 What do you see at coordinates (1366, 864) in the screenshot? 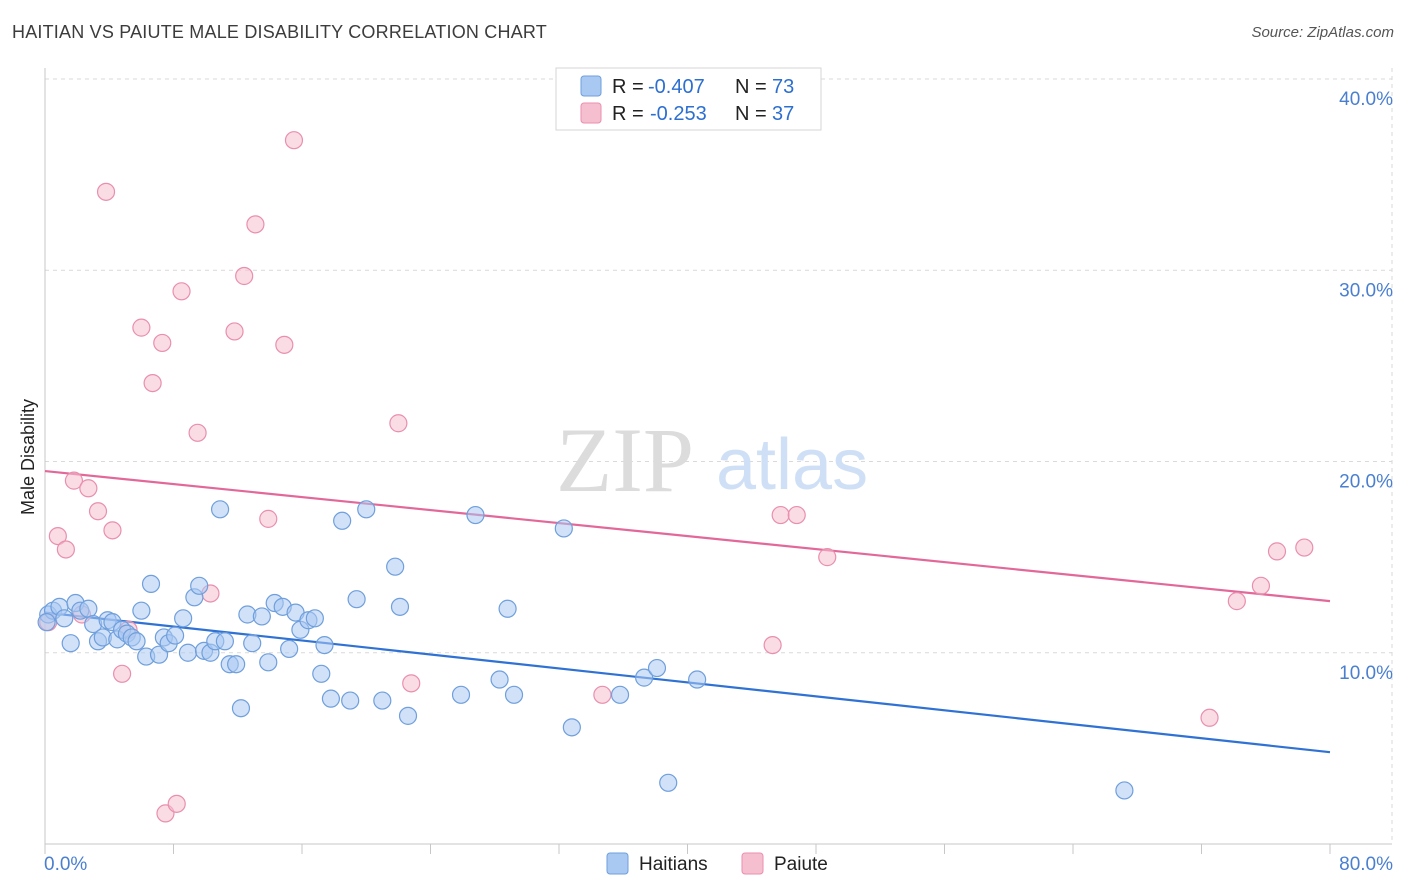
I see `x-tick-label: 80.0%` at bounding box center [1366, 864].